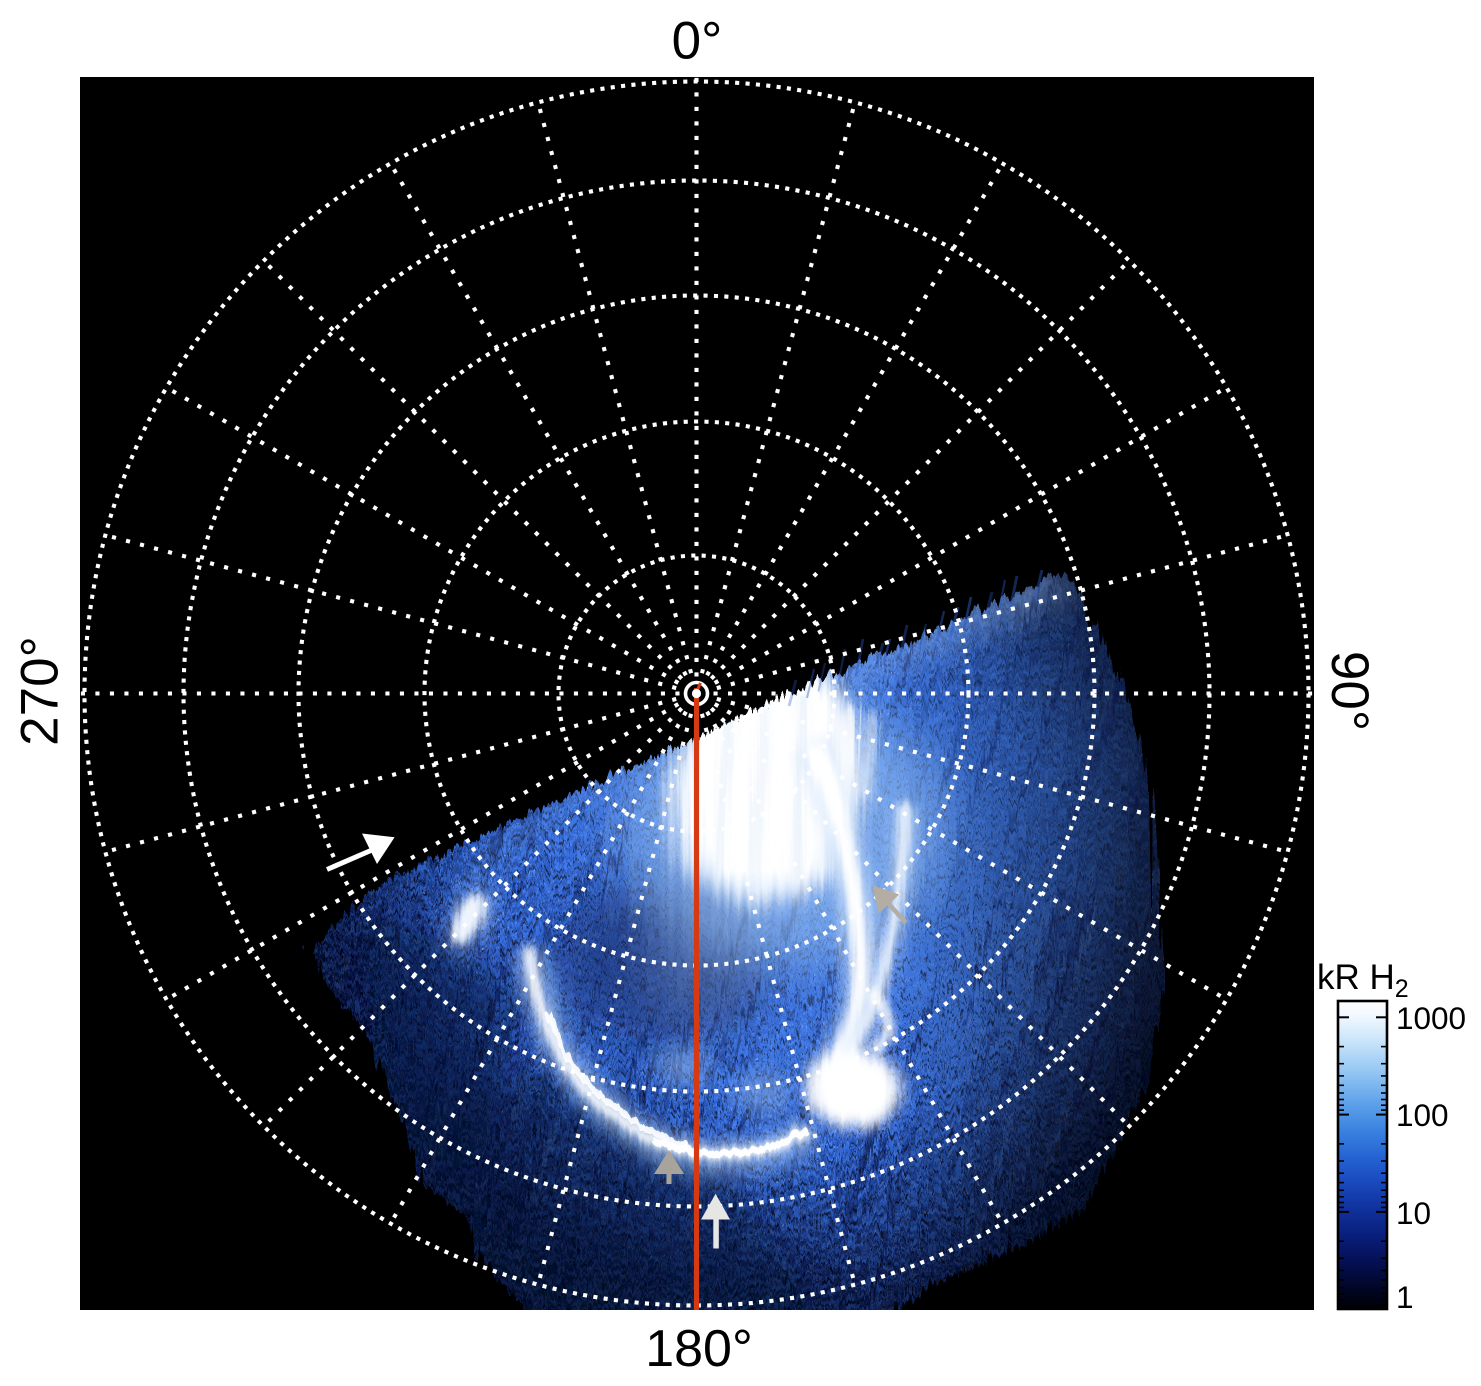 This screenshot has width=1481, height=1386. I want to click on svg-text: kR H2, so click(1363, 980).